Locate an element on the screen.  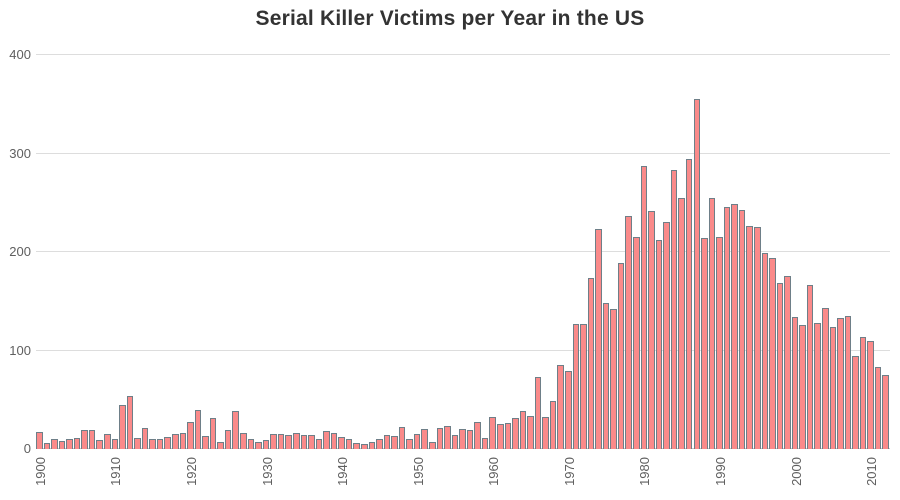
bar-2008 is located at coordinates (855, 402).